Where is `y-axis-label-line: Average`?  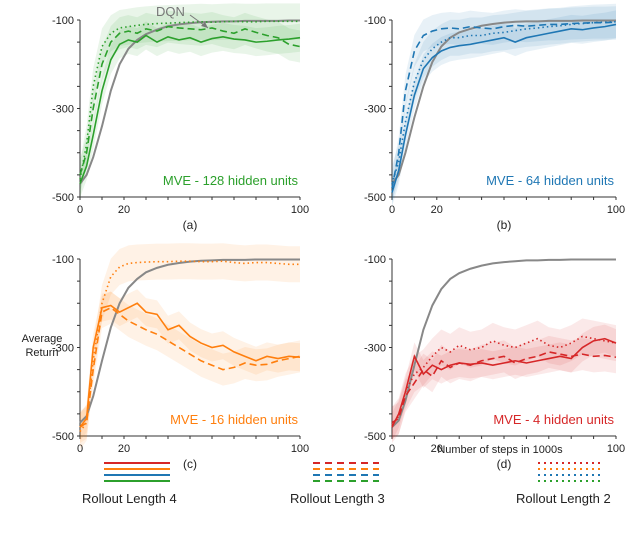 y-axis-label-line: Average is located at coordinates (42, 339).